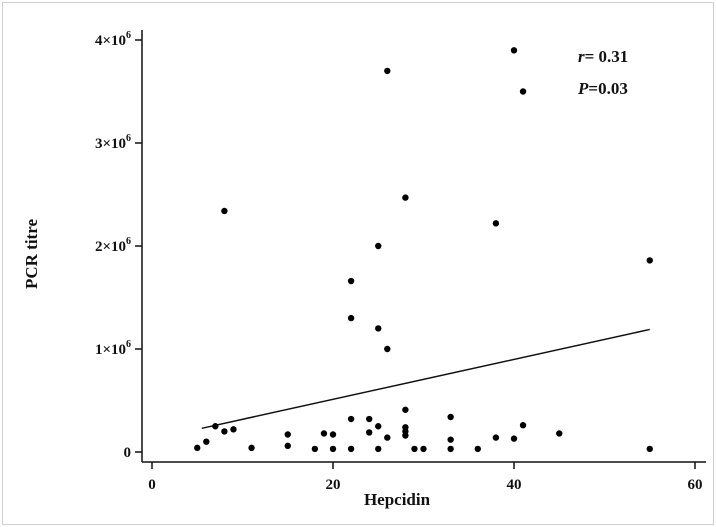 The image size is (716, 527). I want to click on x-tick-label: 0, so click(152, 485).